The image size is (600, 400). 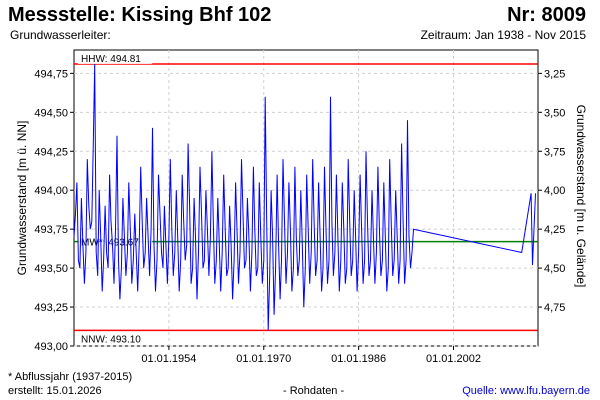 I want to click on reference-line-label: MW*: 493.67, so click(x=110, y=243).